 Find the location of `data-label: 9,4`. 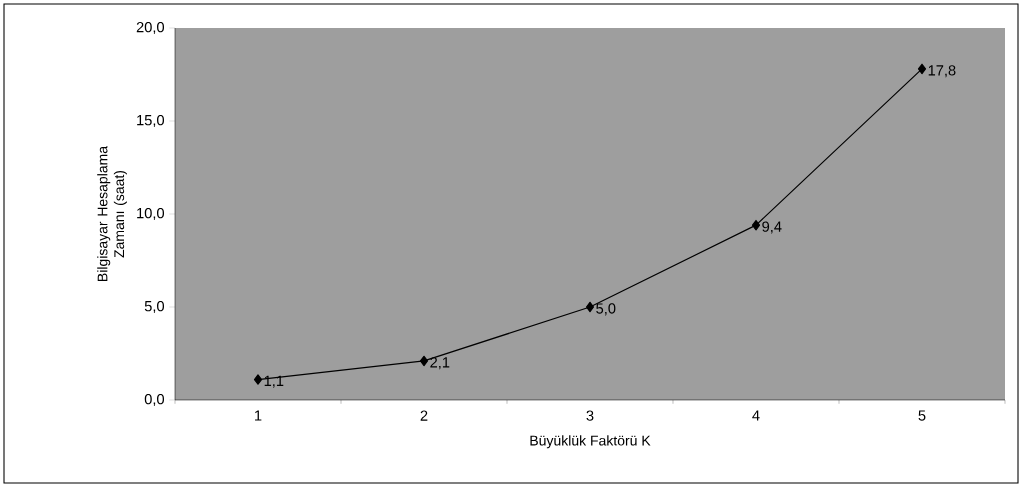

data-label: 9,4 is located at coordinates (772, 227).